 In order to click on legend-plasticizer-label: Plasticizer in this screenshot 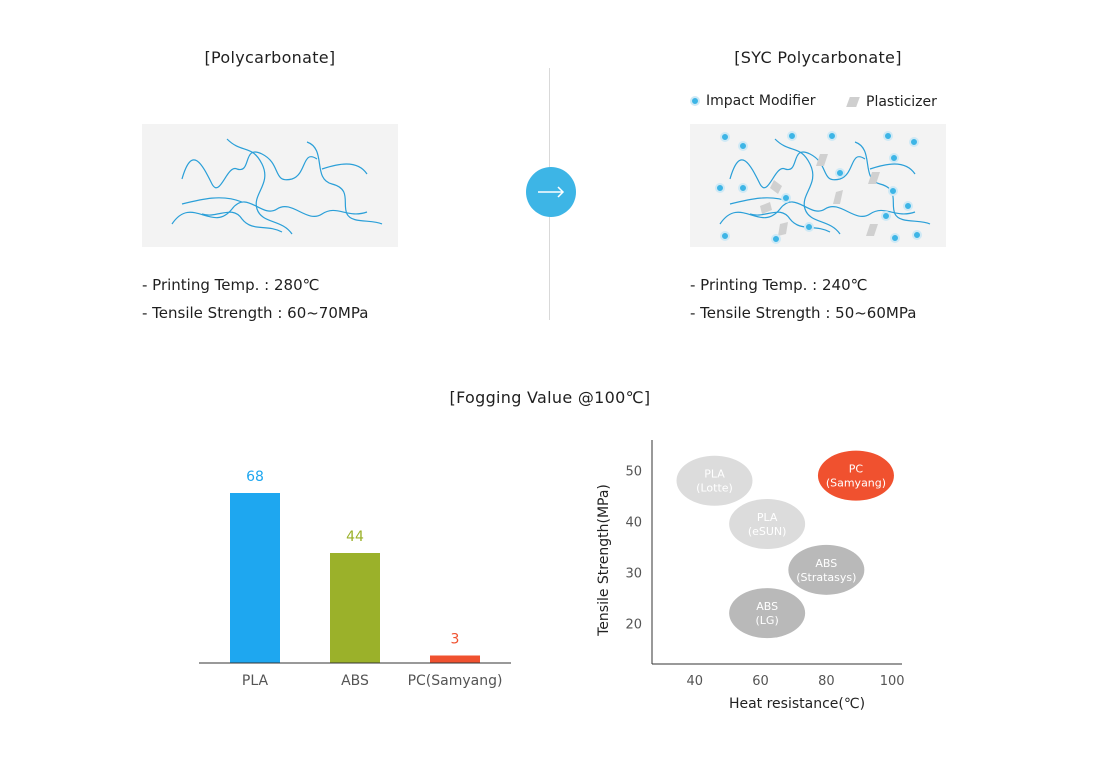, I will do `click(901, 102)`.